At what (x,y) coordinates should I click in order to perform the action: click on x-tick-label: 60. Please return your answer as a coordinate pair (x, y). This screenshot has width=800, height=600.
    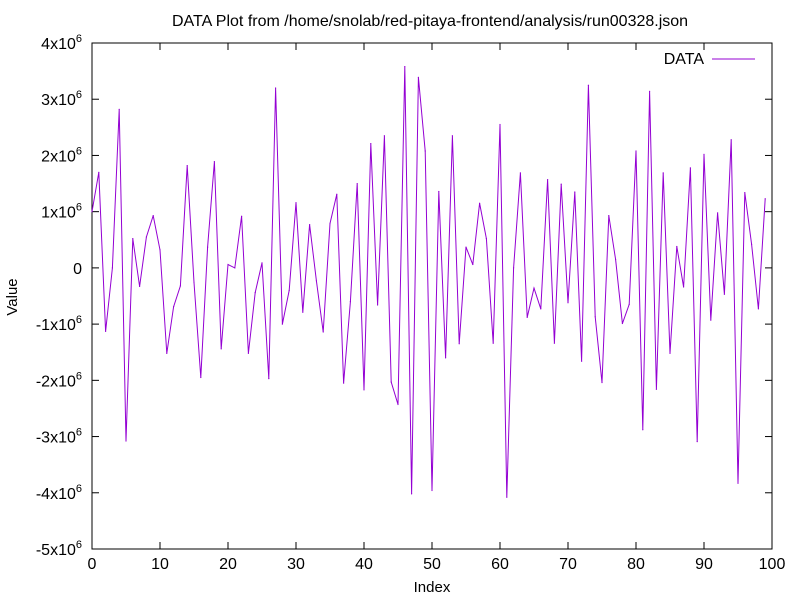
    Looking at the image, I should click on (500, 564).